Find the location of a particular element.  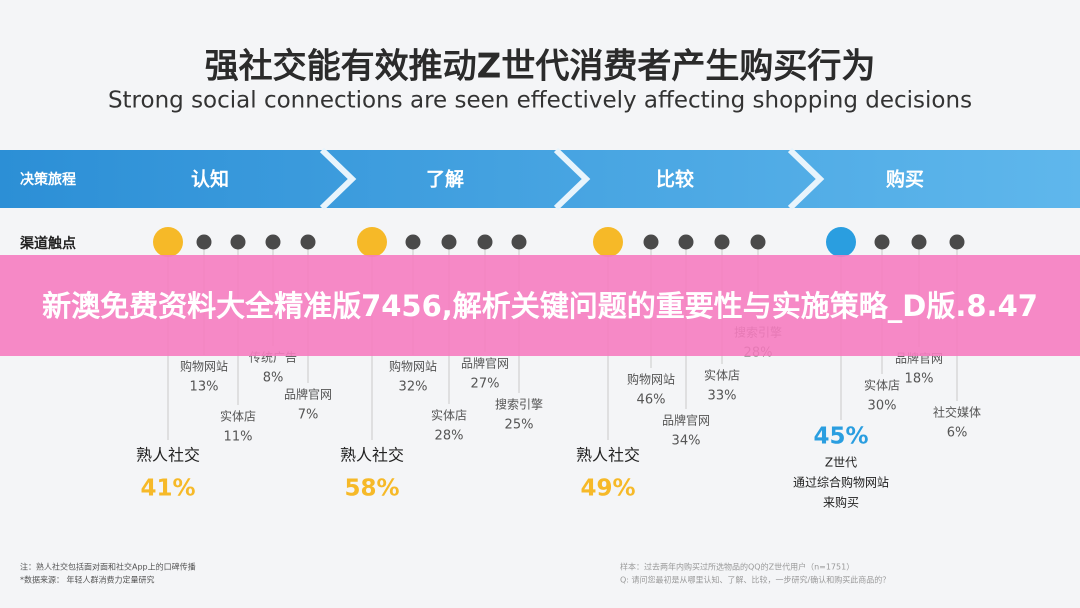

item-value: 34% is located at coordinates (686, 441).